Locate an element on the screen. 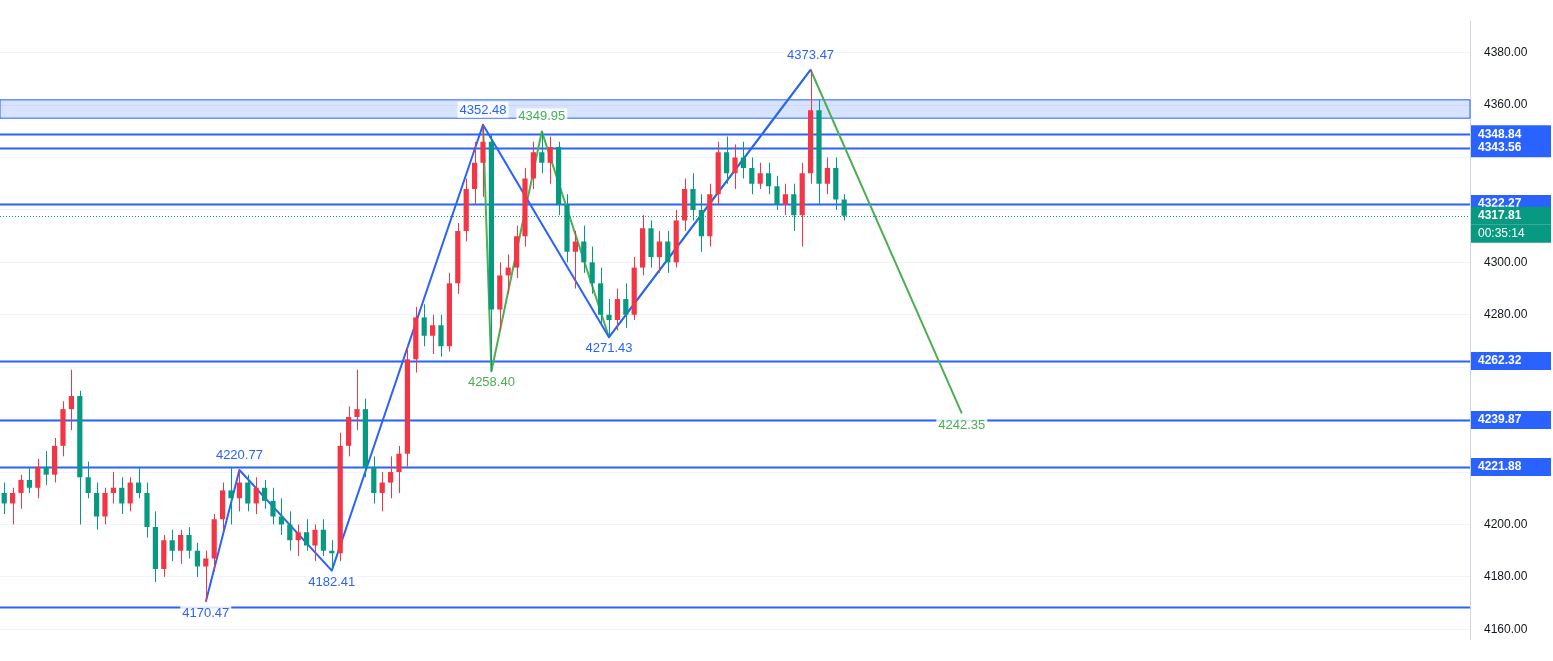 Image resolution: width=1553 pixels, height=661 pixels. data-label: 4170.47 is located at coordinates (206, 612).